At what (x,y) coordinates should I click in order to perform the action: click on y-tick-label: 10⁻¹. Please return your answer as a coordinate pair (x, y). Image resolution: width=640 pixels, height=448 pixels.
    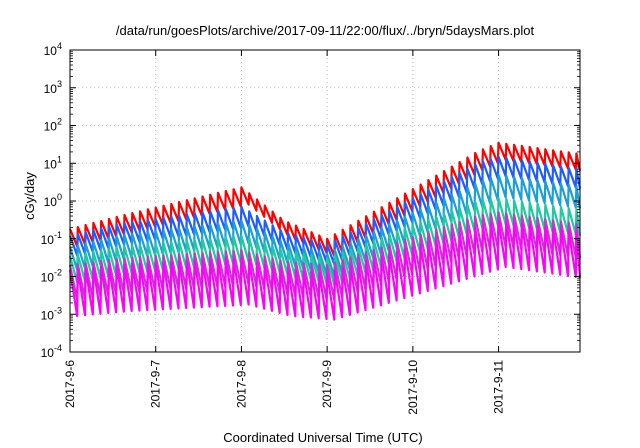
    Looking at the image, I should click on (51, 238).